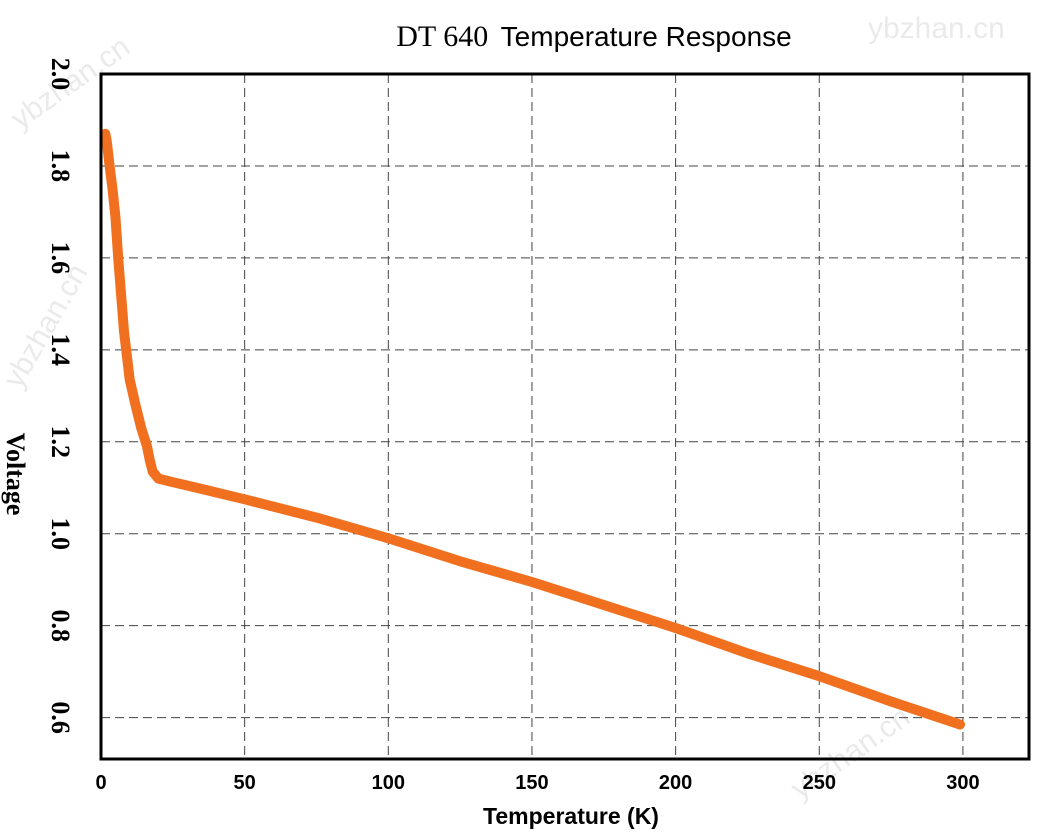  I want to click on y-tick-label: 0.8, so click(60, 625).